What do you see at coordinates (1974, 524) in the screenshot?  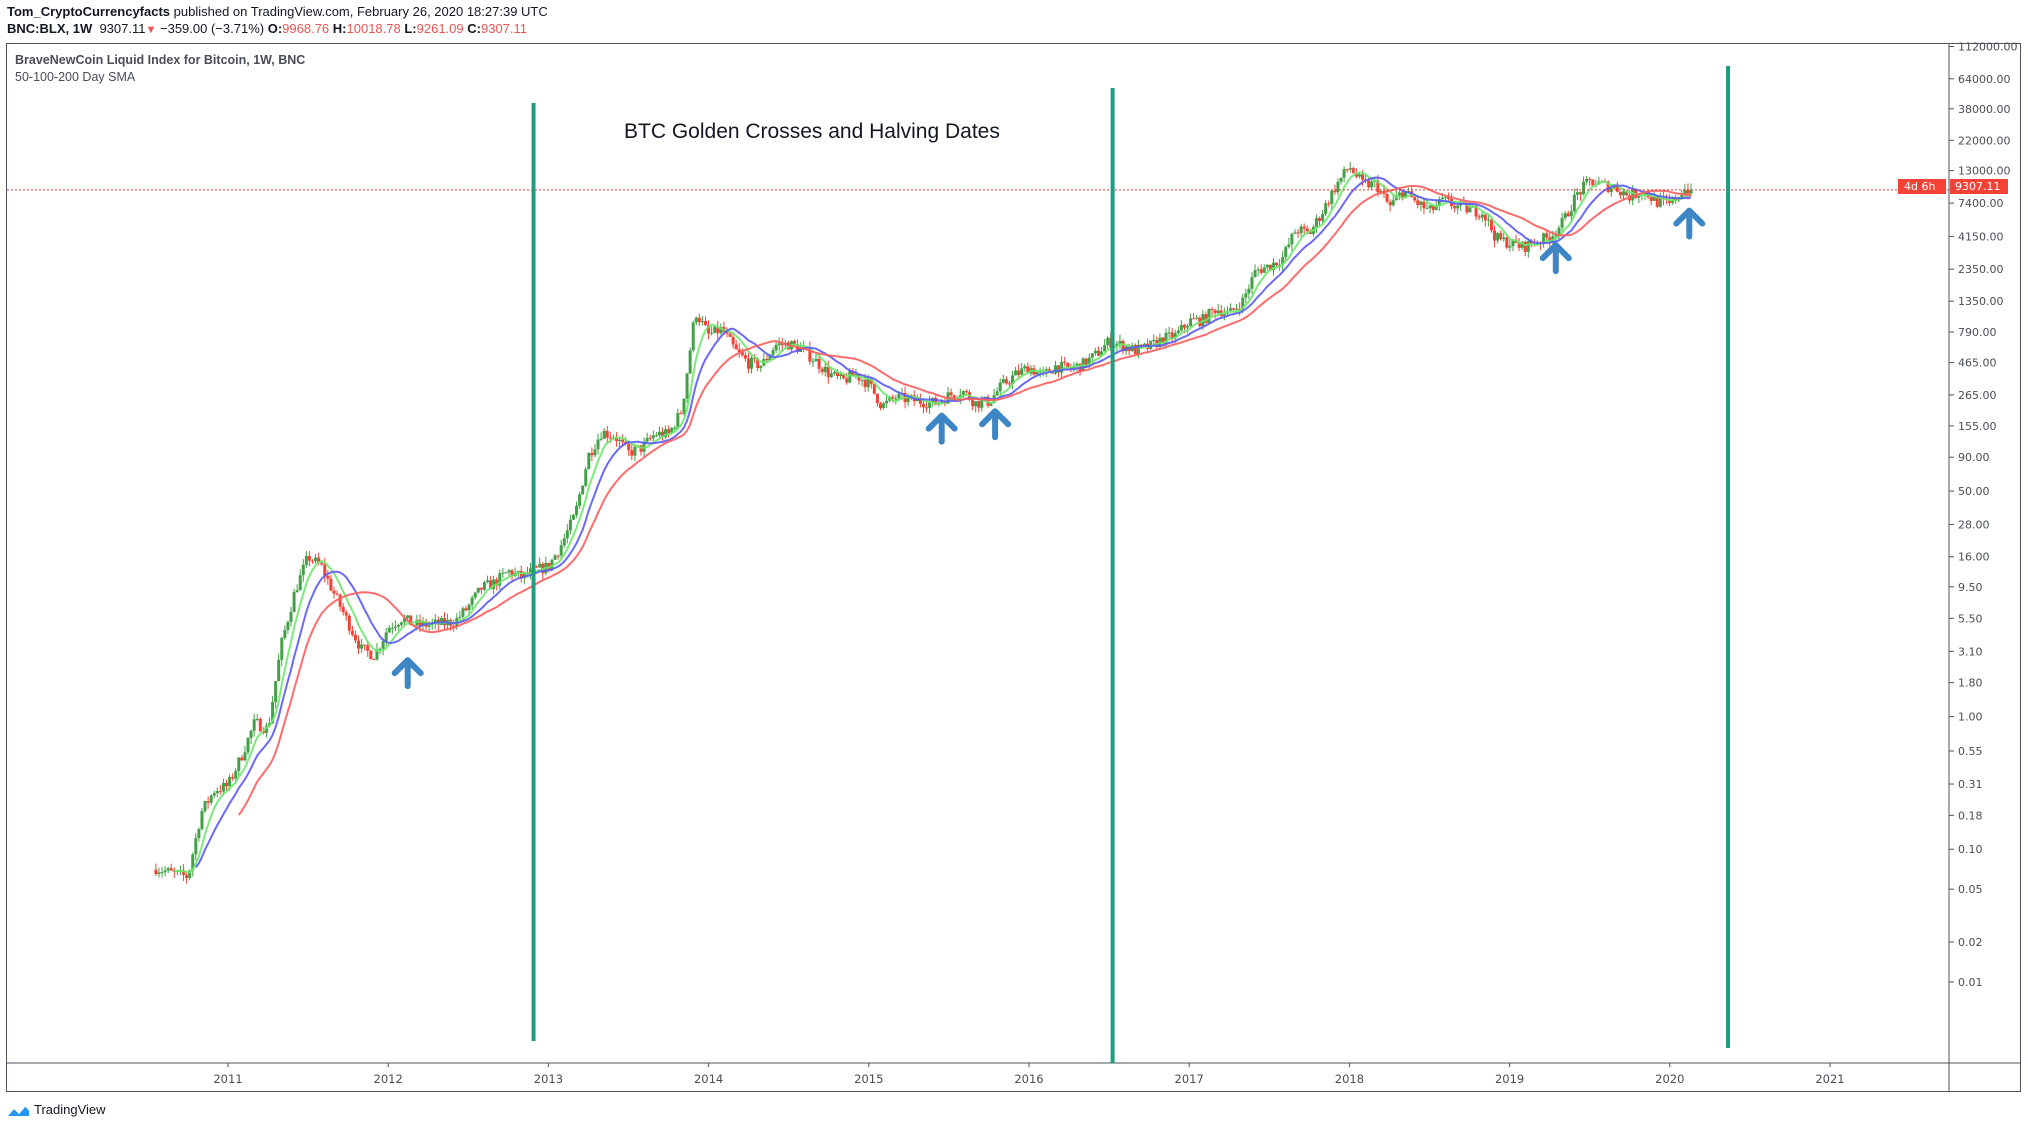 I see `price-tick-label: 28.00` at bounding box center [1974, 524].